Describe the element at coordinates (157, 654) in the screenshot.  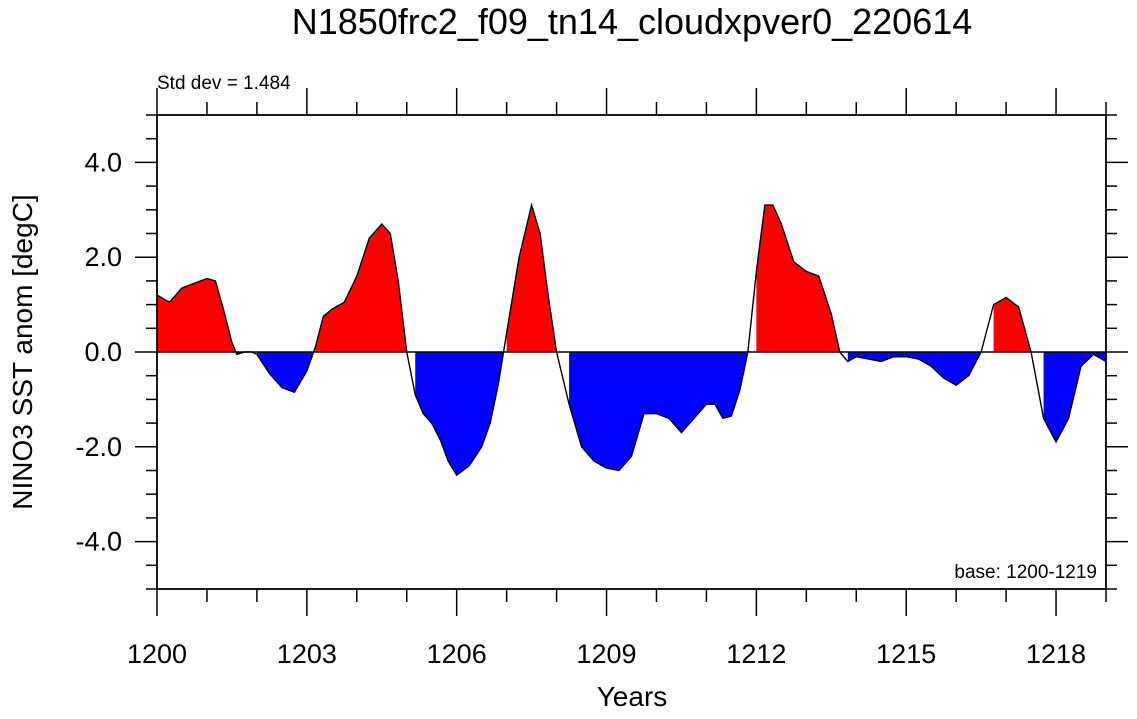
I see `x-tick-label: 1200` at that location.